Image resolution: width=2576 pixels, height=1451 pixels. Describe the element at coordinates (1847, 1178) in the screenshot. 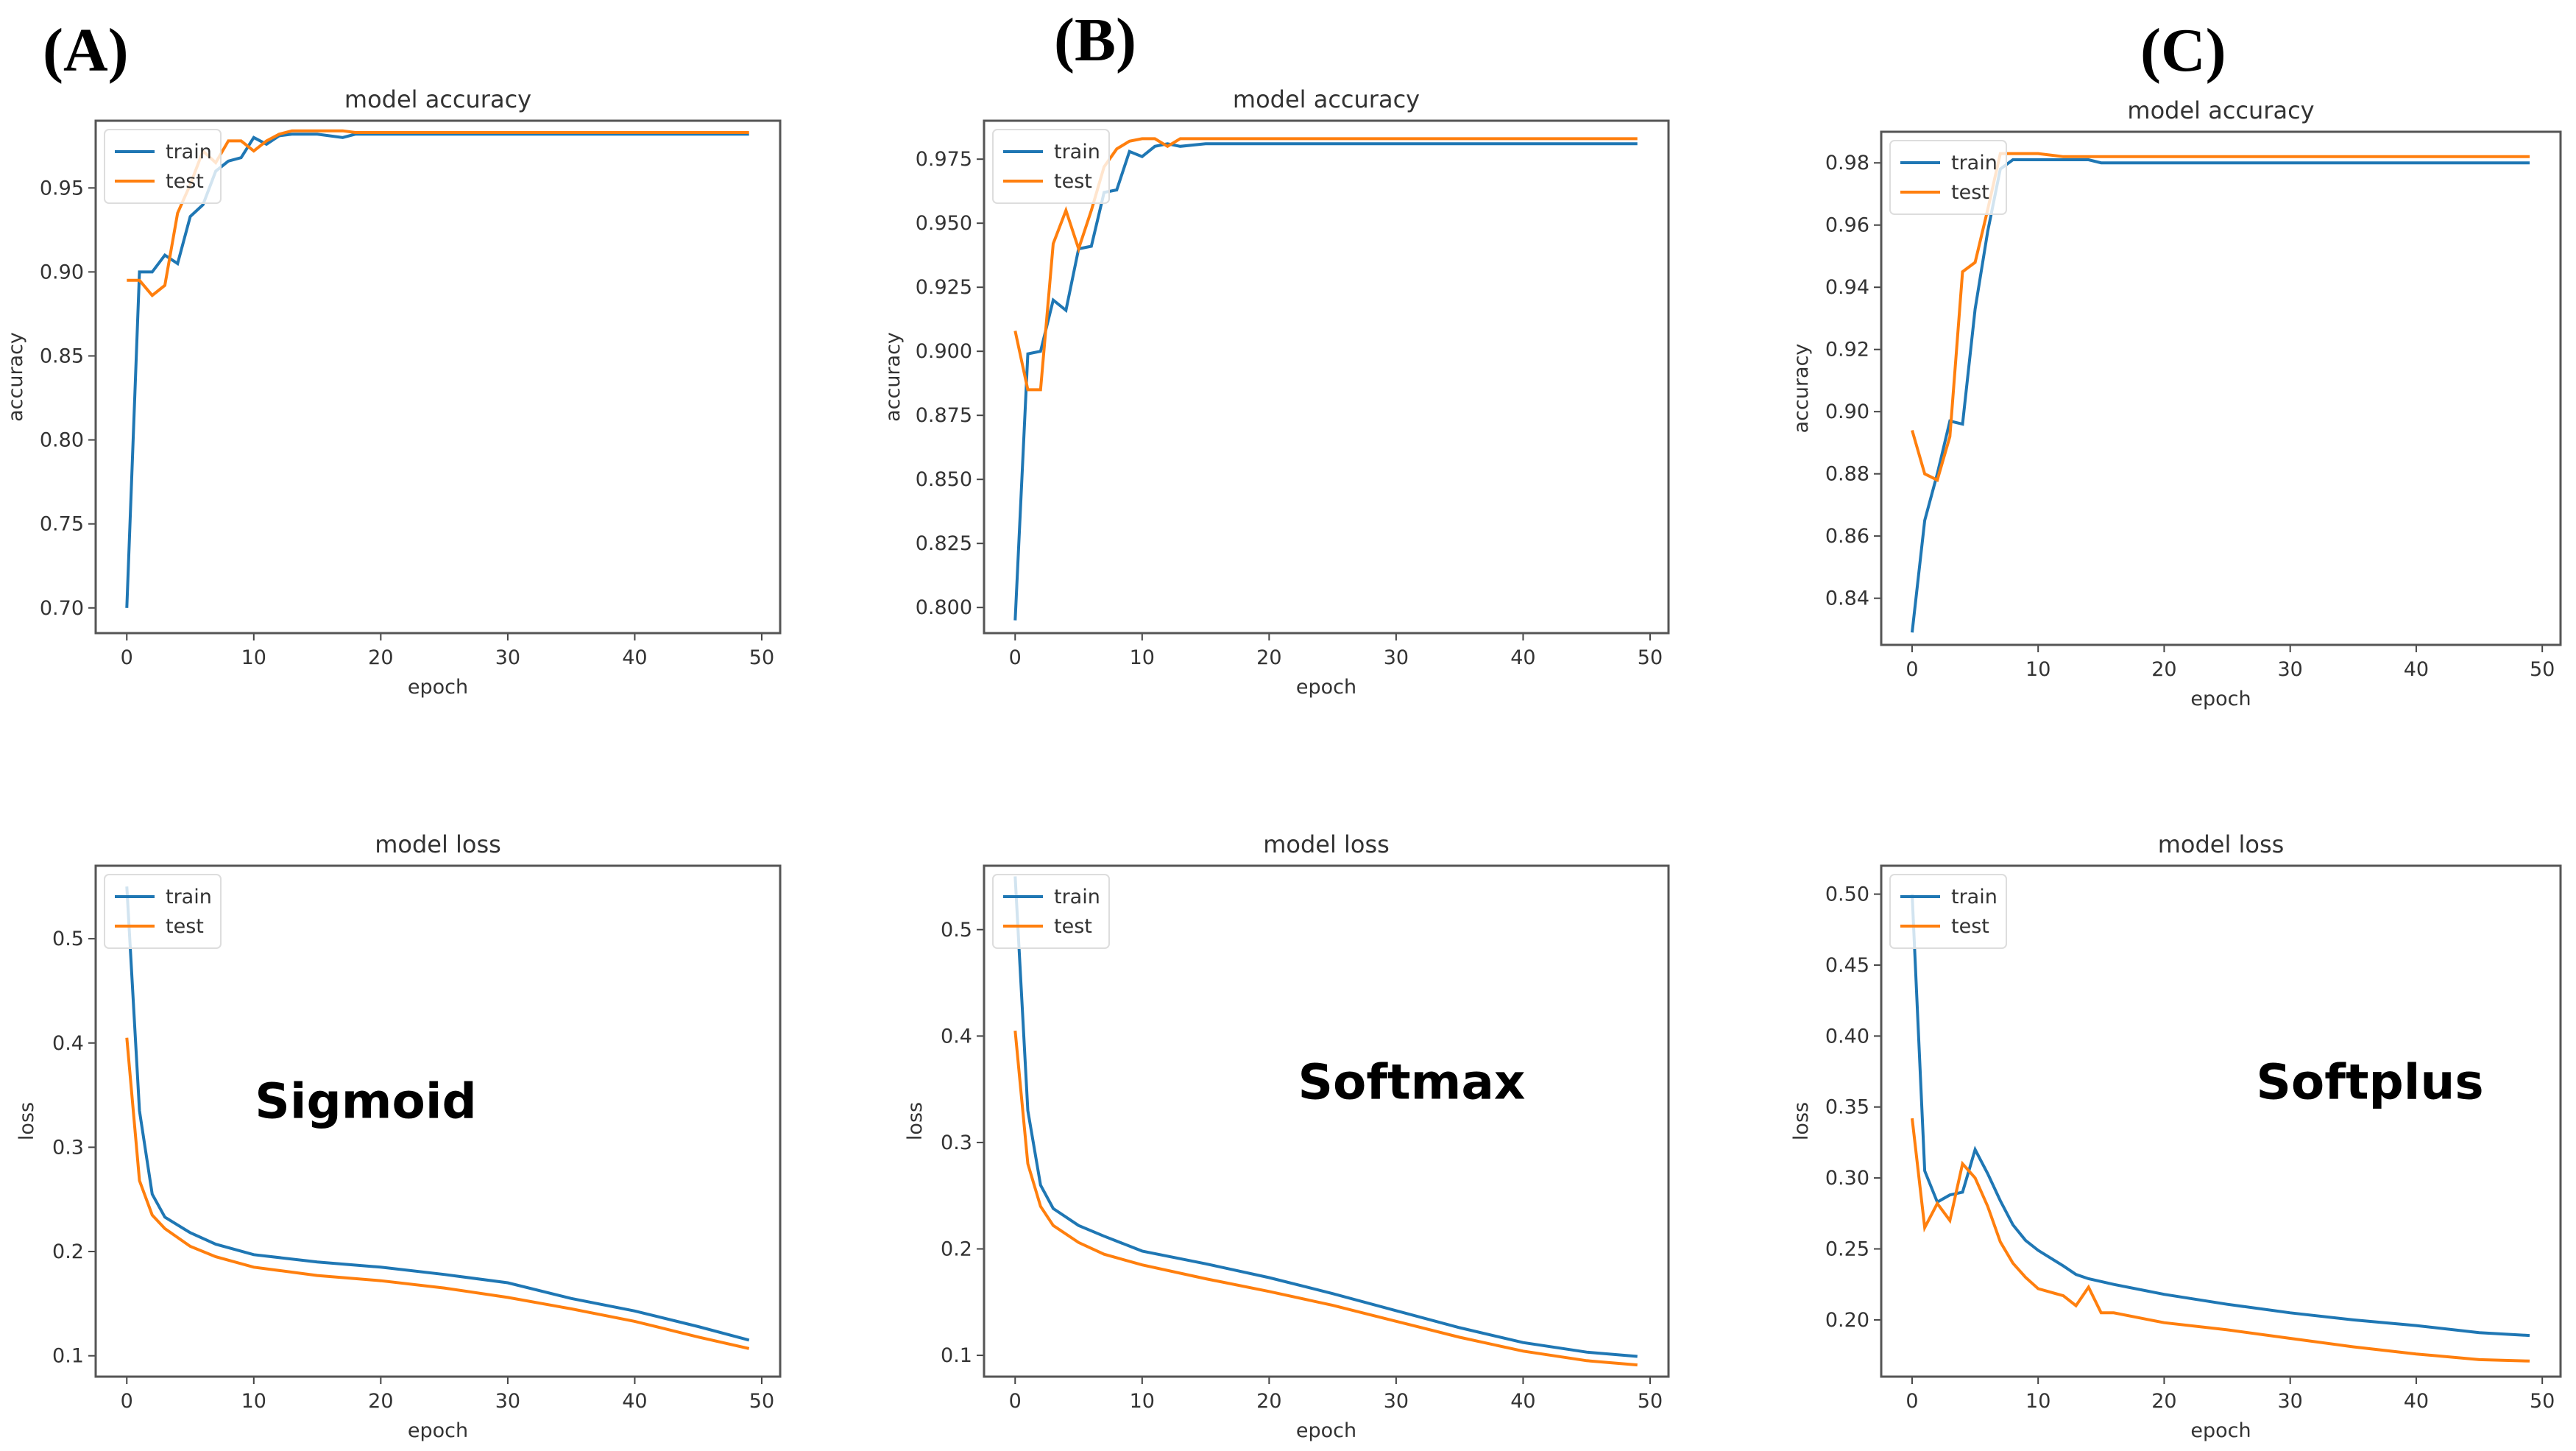

I see `y-tick-label: 0.30` at that location.